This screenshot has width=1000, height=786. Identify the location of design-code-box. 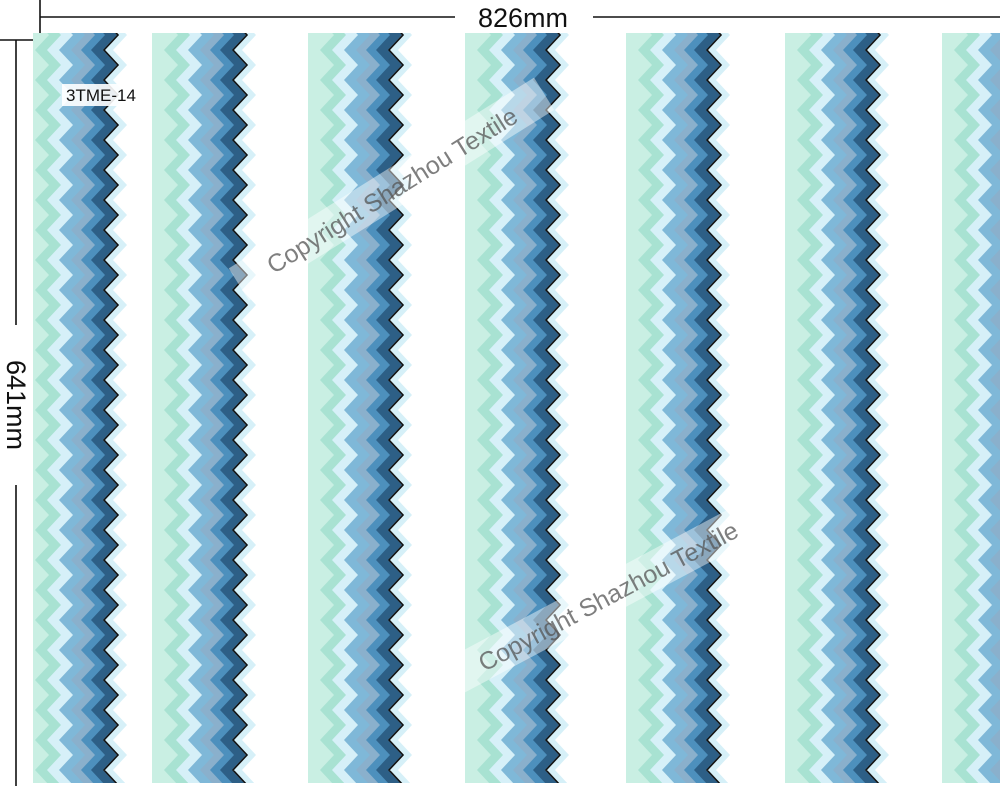
(101, 95).